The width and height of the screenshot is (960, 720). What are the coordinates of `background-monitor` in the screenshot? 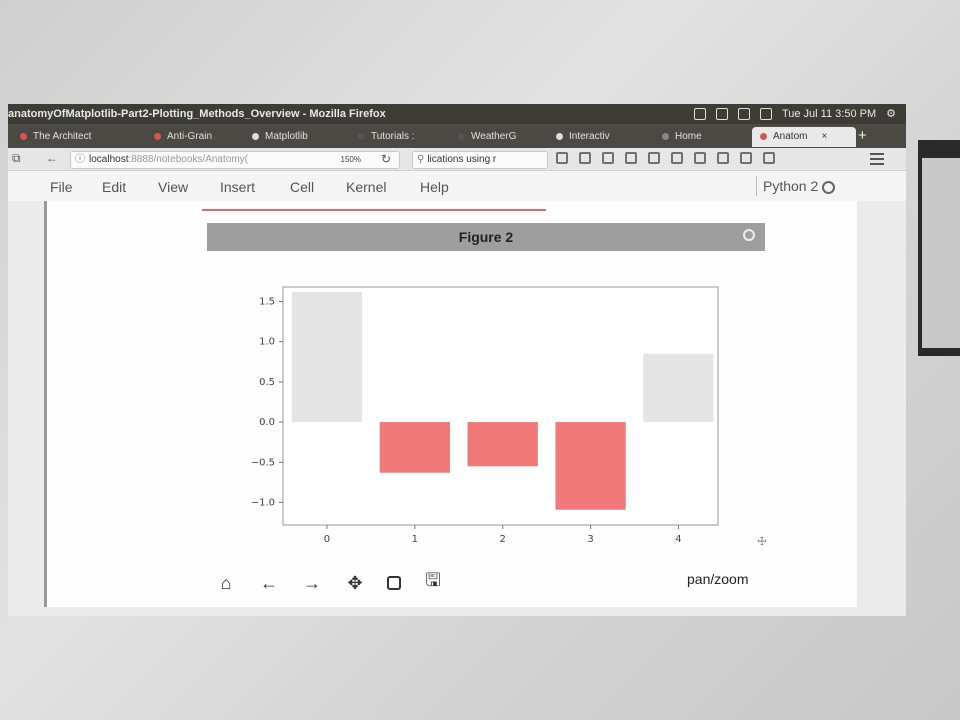 It's located at (939, 248).